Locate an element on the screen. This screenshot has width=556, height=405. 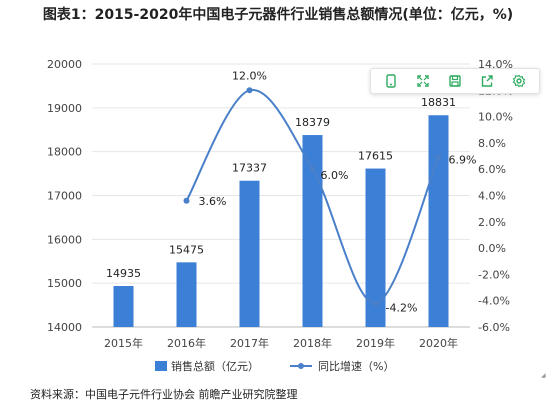
line-value-label: -4.2% is located at coordinates (402, 307).